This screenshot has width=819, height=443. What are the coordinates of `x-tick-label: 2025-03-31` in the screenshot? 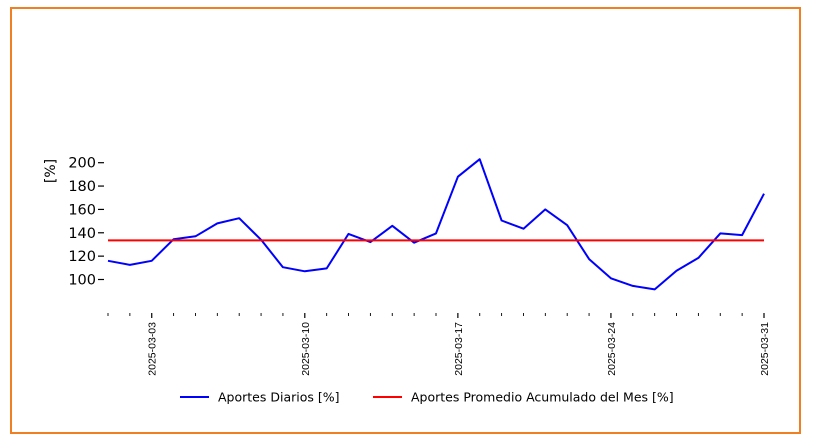 It's located at (765, 349).